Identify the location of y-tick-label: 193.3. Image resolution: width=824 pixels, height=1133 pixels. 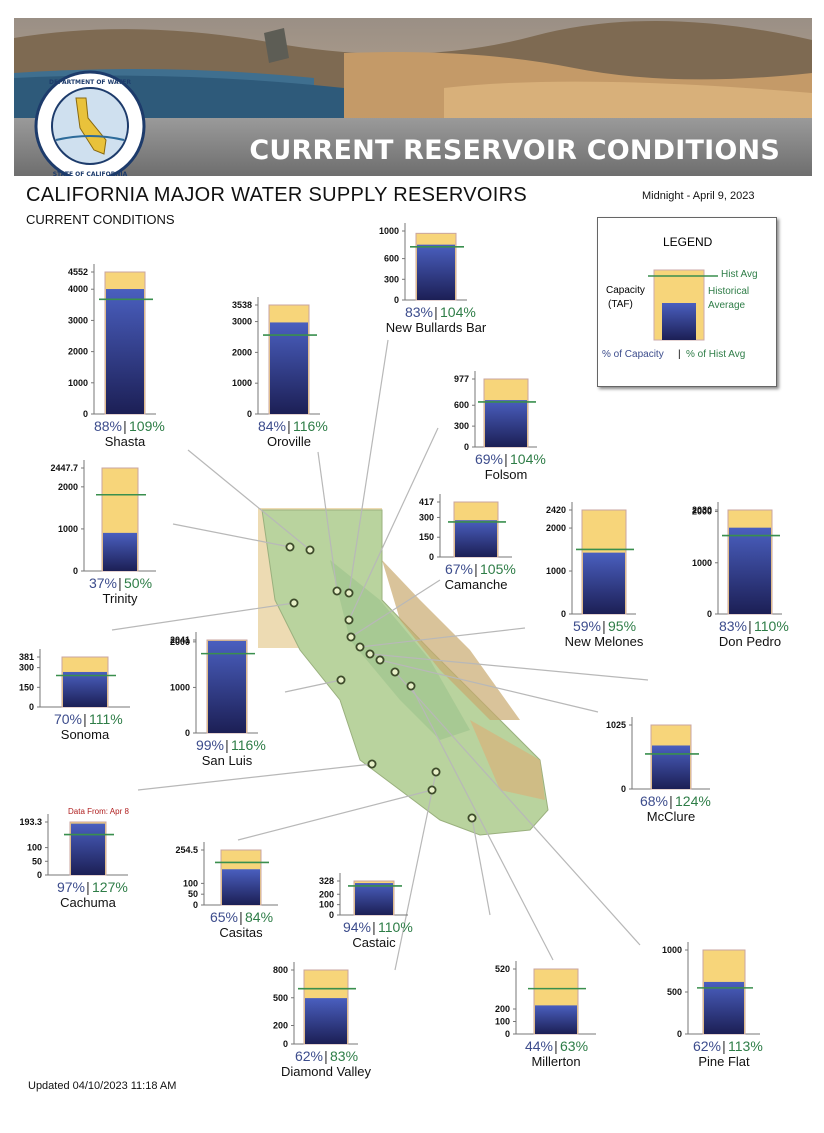
(30, 822).